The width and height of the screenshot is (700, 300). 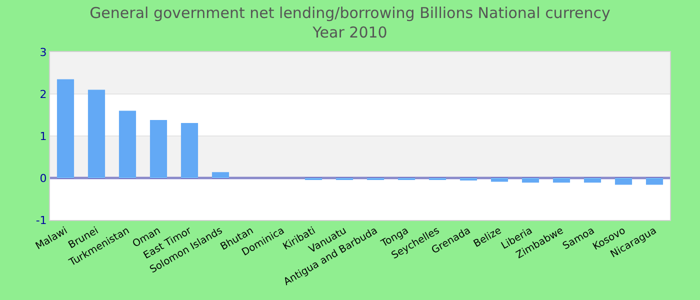 I want to click on y-tick-label: 3, so click(x=43, y=52).